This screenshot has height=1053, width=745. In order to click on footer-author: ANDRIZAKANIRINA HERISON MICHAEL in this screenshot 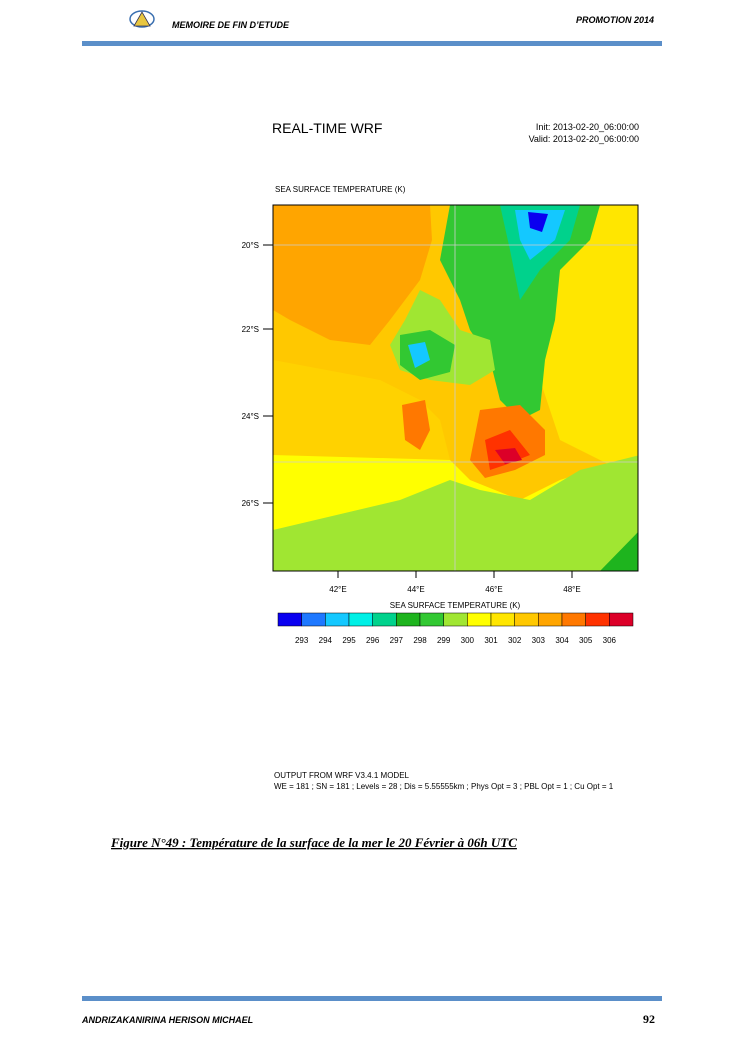, I will do `click(167, 1020)`.